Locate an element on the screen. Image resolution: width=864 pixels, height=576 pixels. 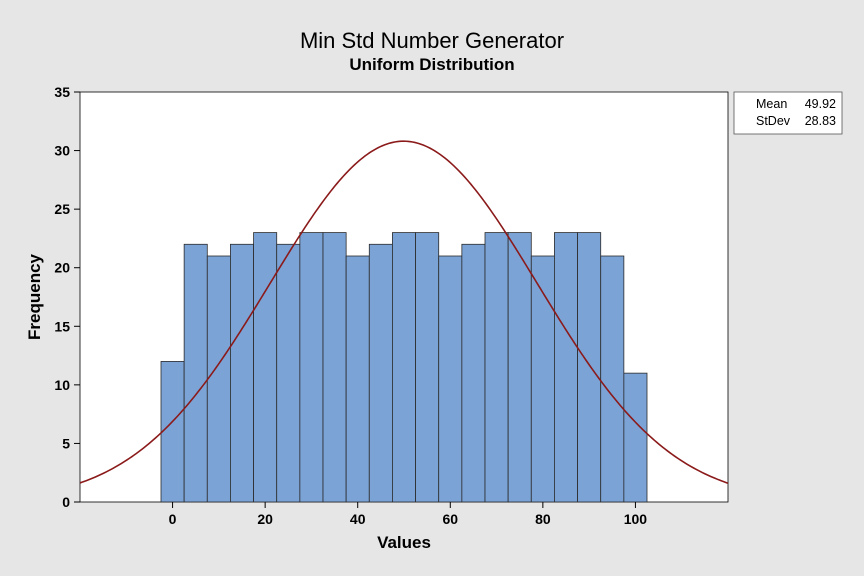
y-tick-label: 20 is located at coordinates (62, 268).